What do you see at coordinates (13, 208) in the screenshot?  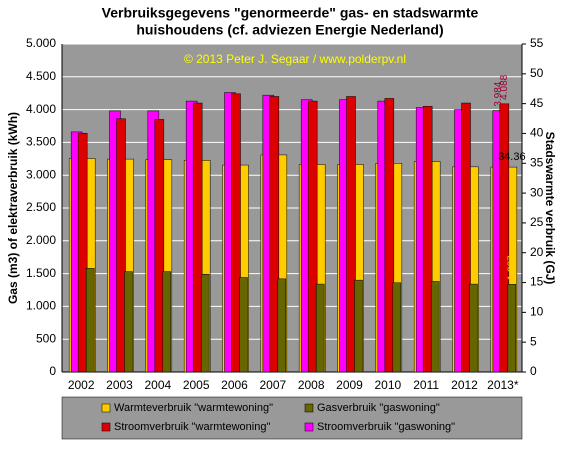 I see `y-axis-title: Gas (m3) of elektraverbruik (kWh)` at bounding box center [13, 208].